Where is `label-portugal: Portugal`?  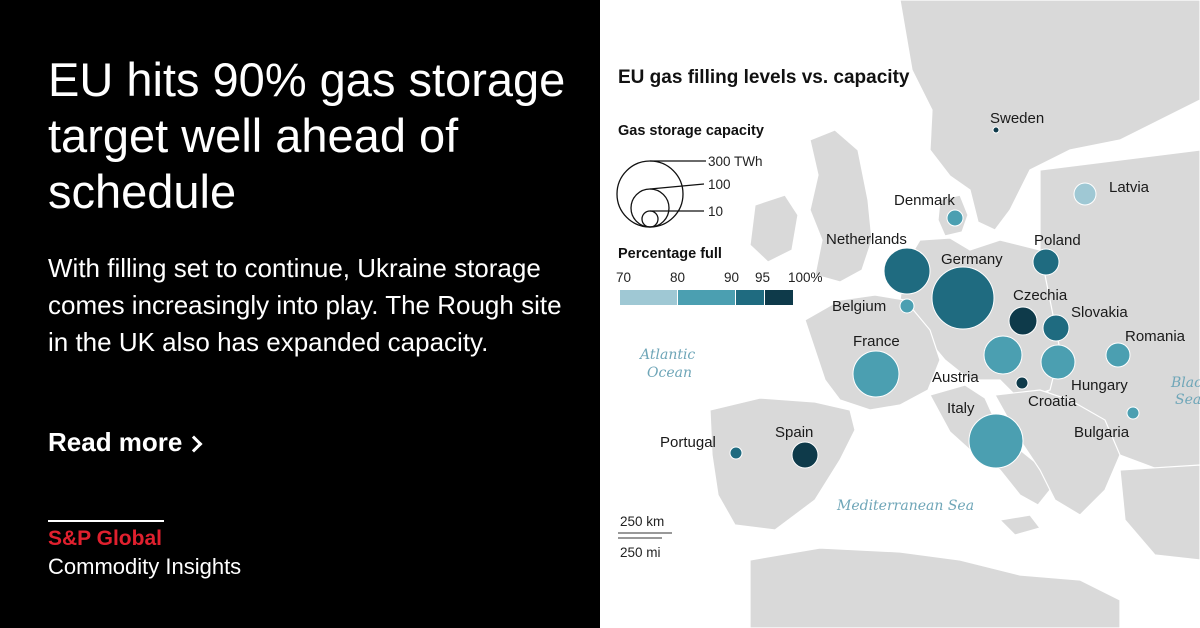 label-portugal: Portugal is located at coordinates (688, 442).